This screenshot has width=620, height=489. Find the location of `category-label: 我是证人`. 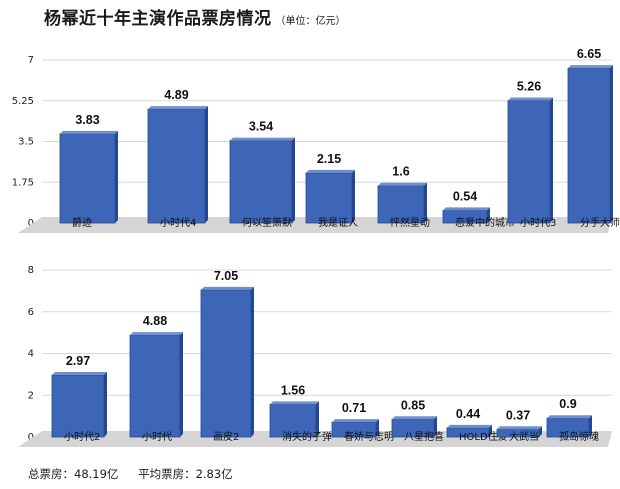

category-label: 我是证人 is located at coordinates (338, 223).